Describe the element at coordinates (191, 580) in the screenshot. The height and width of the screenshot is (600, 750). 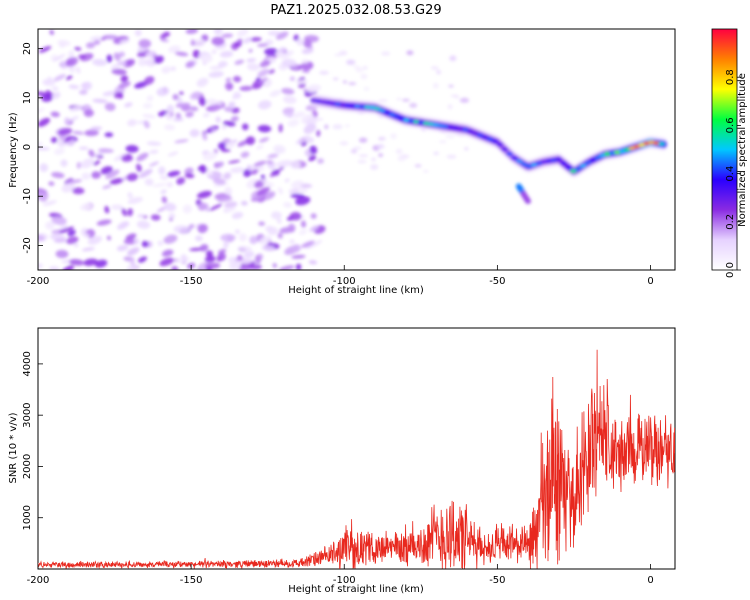
I see `x-tick-label: -150` at that location.